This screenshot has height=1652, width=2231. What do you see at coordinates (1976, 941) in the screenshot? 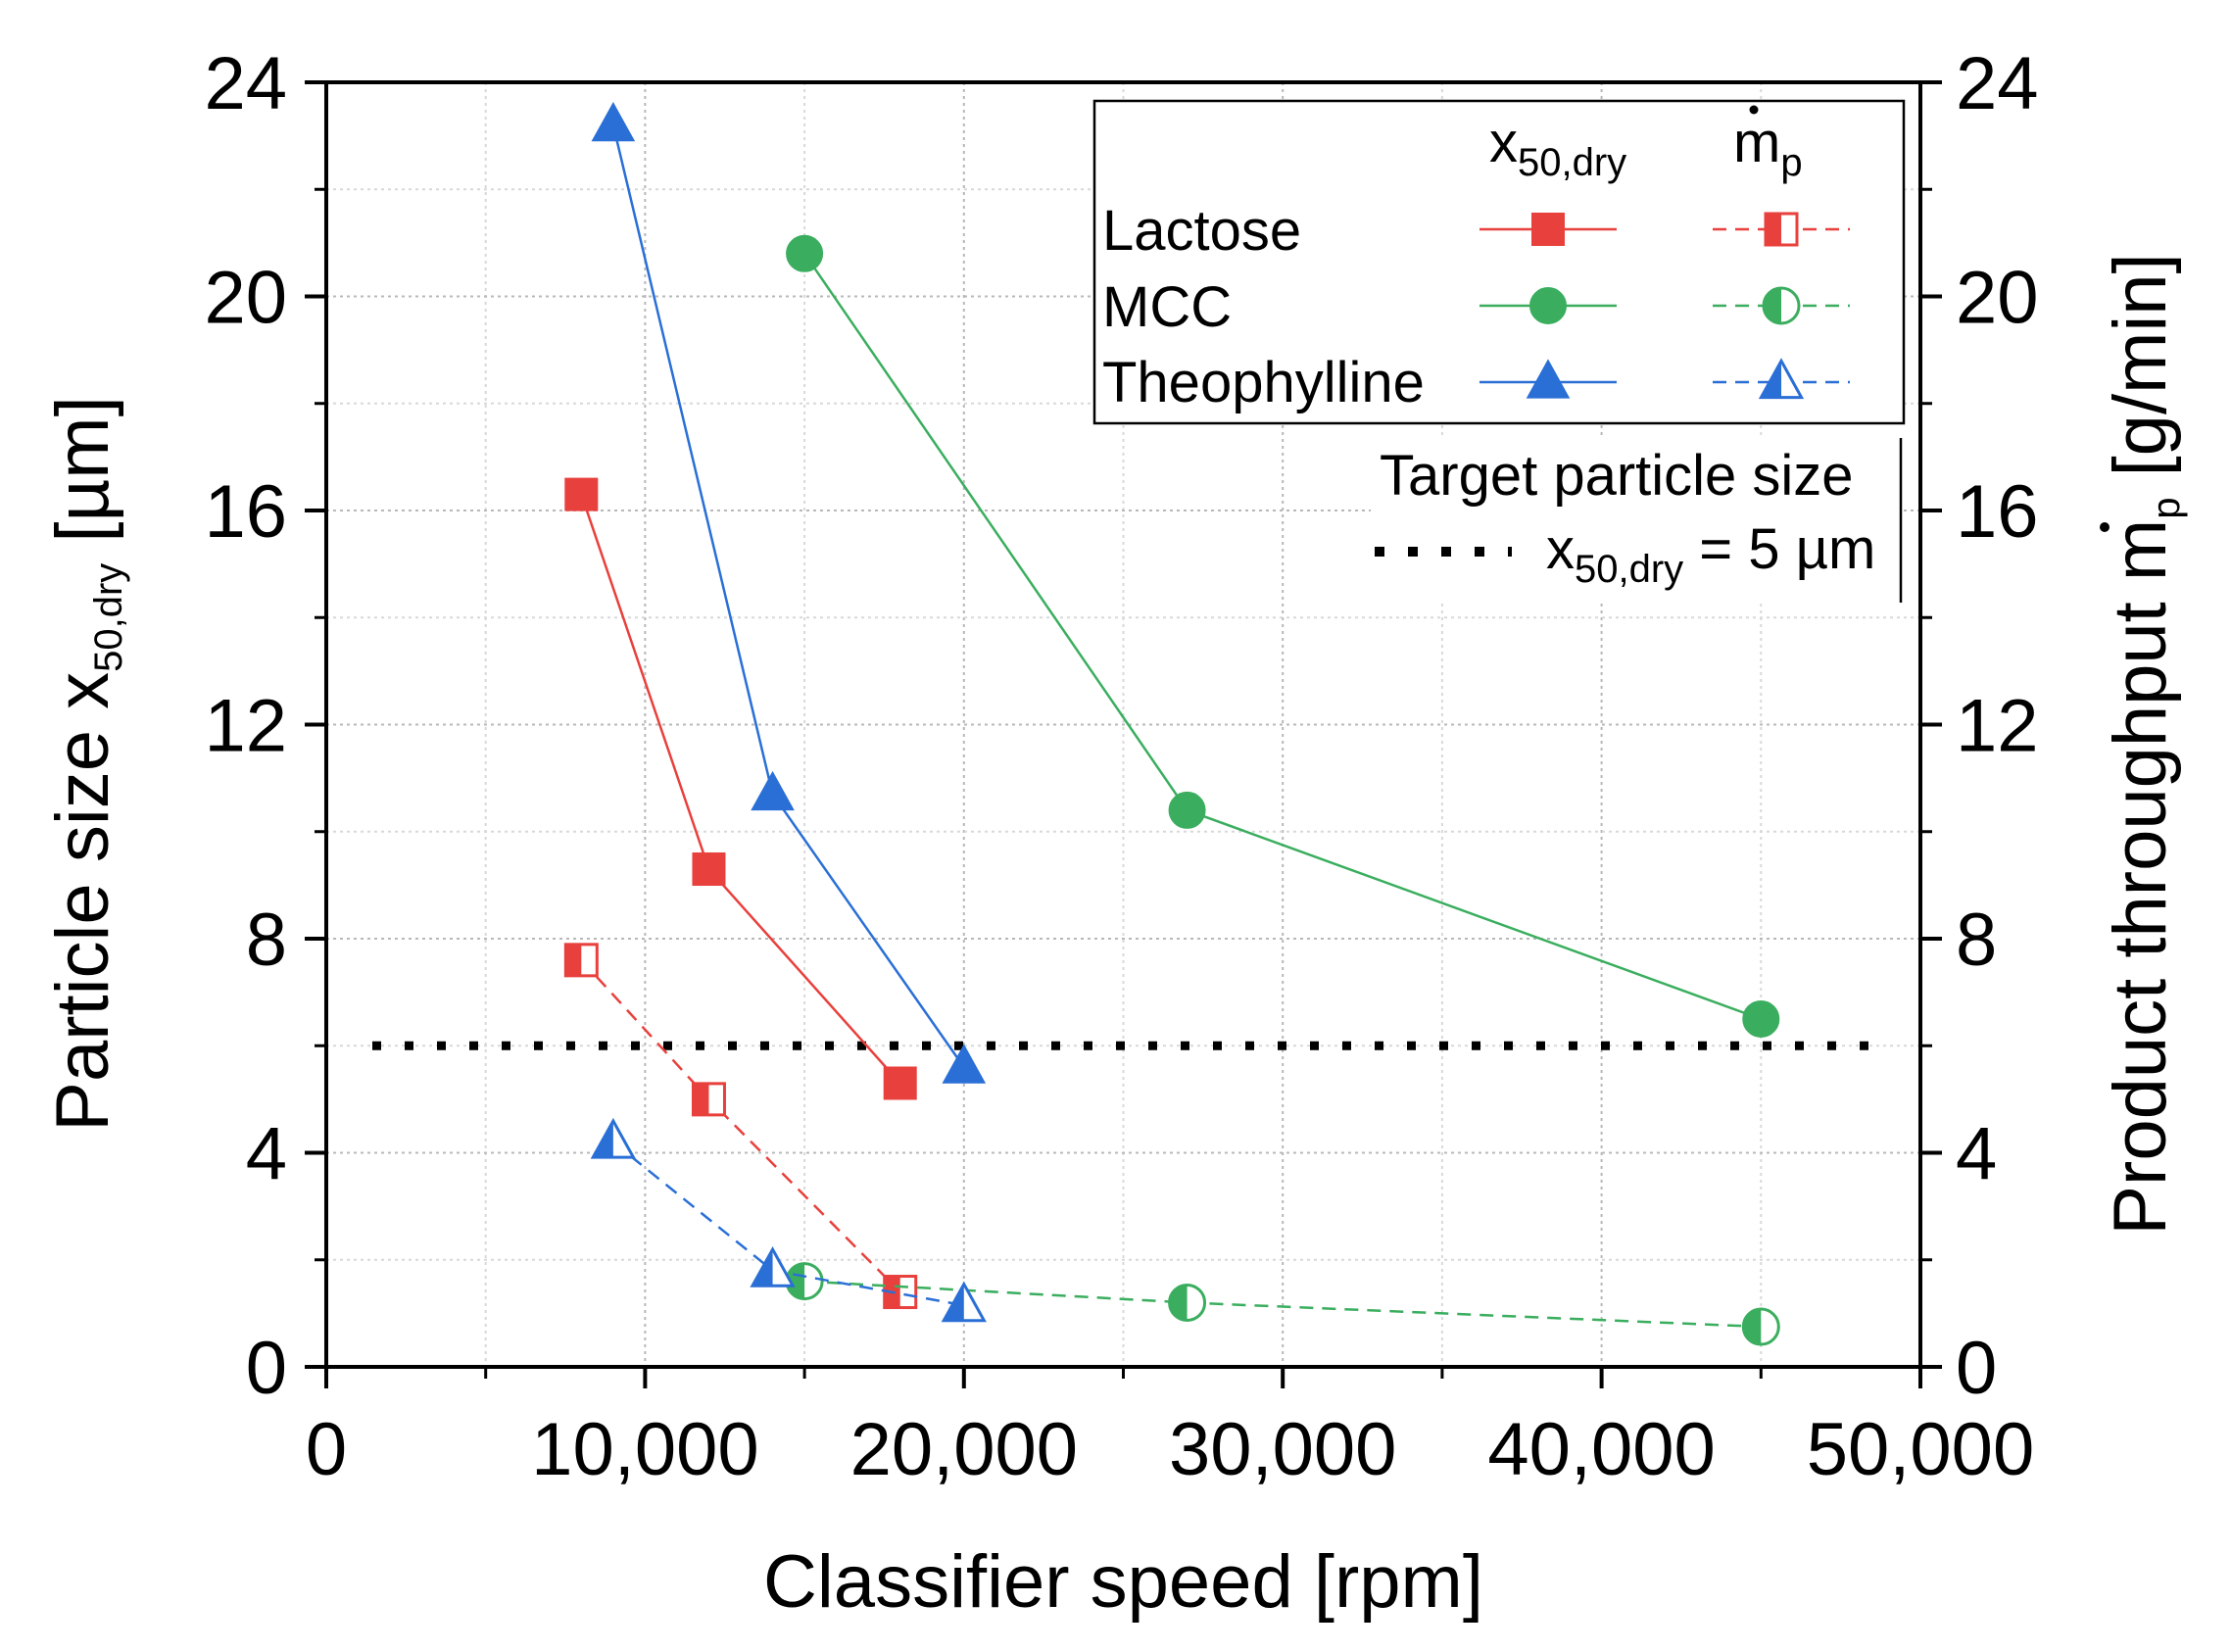
I see `y2-tick-label: 8` at bounding box center [1976, 941].